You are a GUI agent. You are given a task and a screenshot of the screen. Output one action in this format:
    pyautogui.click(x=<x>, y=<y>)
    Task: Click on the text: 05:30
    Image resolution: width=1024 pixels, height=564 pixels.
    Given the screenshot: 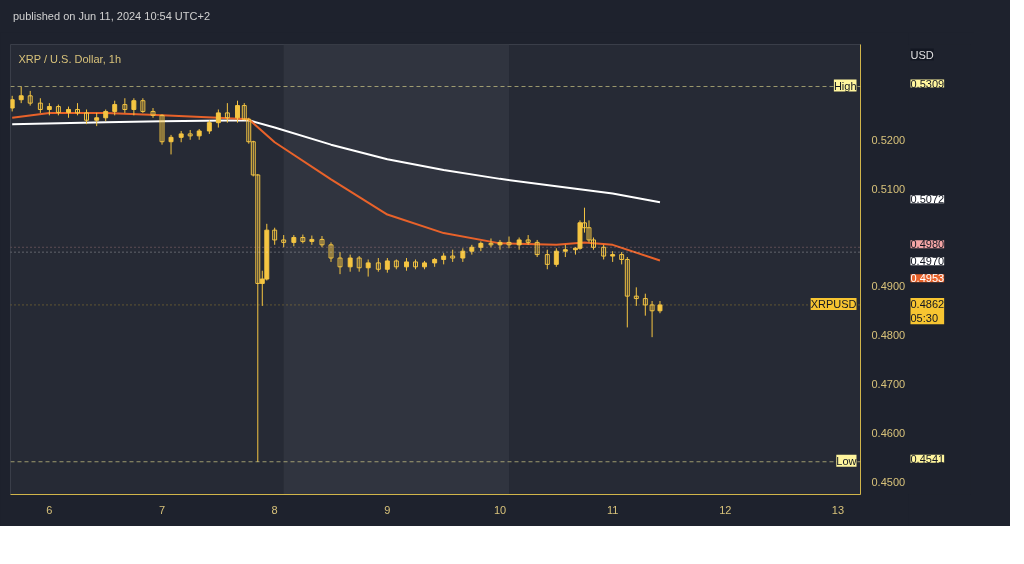 What is the action you would take?
    pyautogui.click(x=924, y=318)
    